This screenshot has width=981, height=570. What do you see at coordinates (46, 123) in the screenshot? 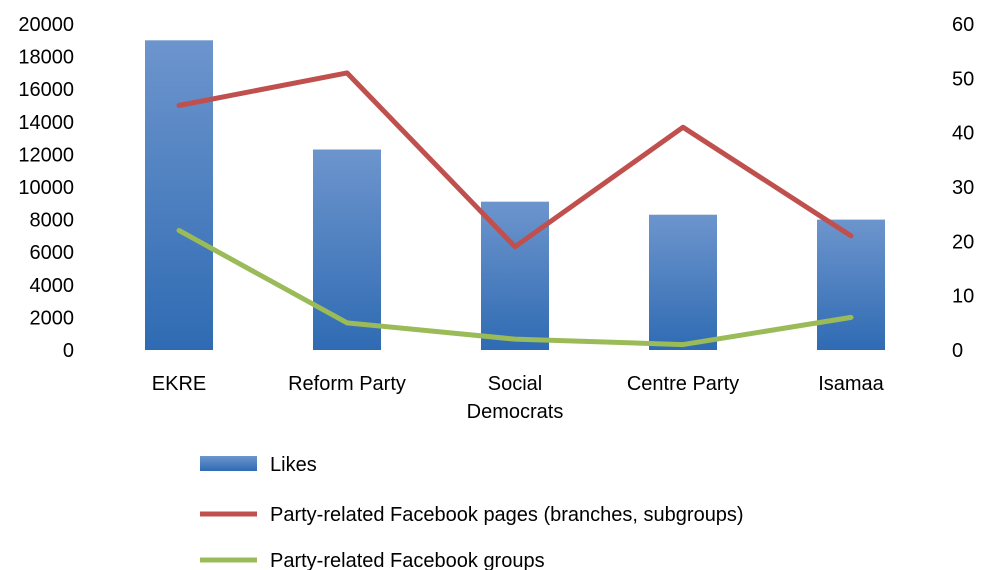
I see `left-tick-label: 14000` at bounding box center [46, 123].